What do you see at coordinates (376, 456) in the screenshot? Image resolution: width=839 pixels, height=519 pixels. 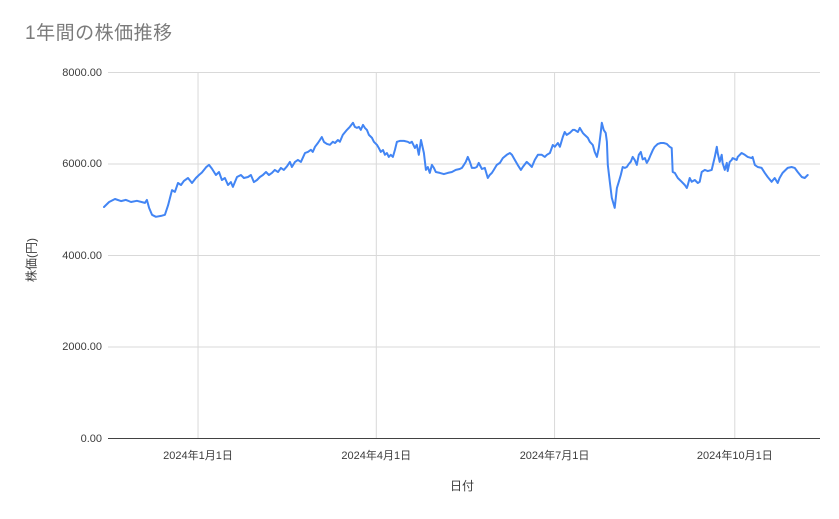 I see `x-tick-1: 2024年4月1日` at bounding box center [376, 456].